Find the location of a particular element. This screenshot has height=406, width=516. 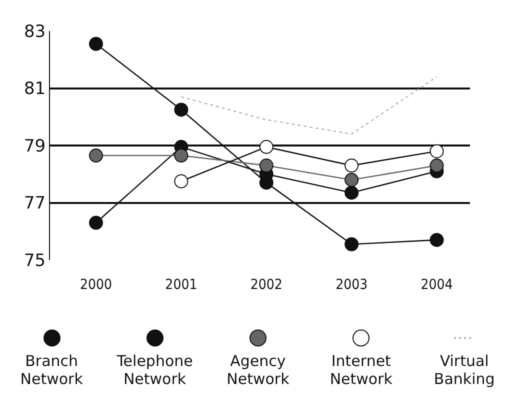

x-tick-label: 2004 is located at coordinates (436, 285).